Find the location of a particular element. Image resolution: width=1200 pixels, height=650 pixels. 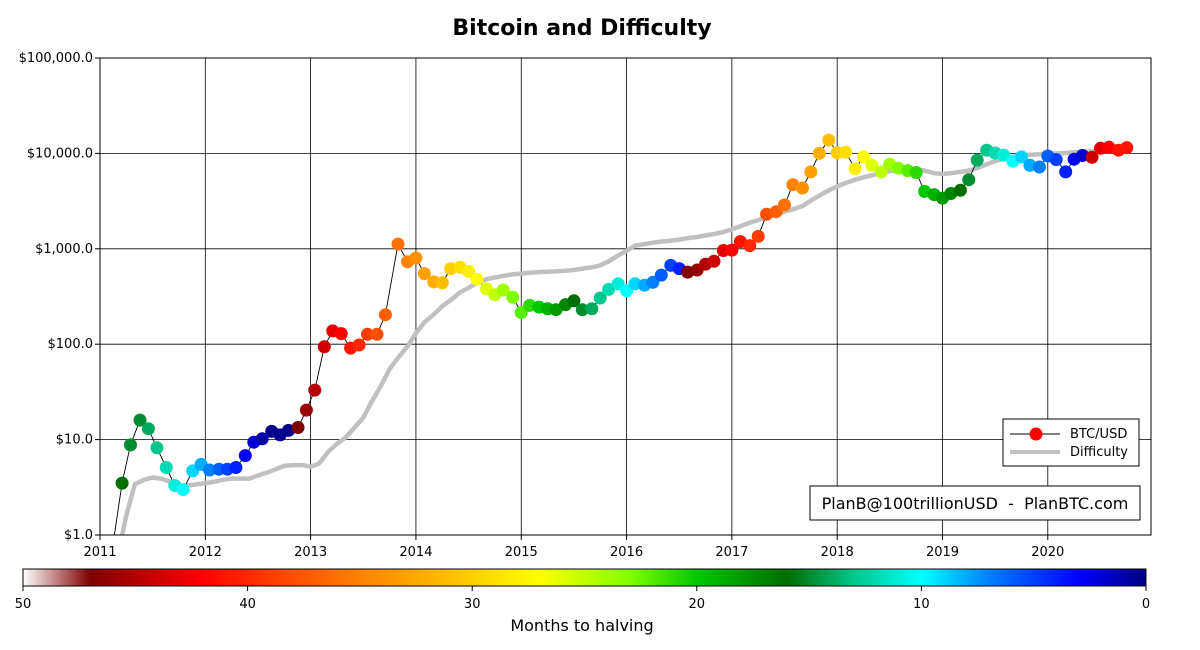

x-tick-label: 2012 is located at coordinates (205, 552).